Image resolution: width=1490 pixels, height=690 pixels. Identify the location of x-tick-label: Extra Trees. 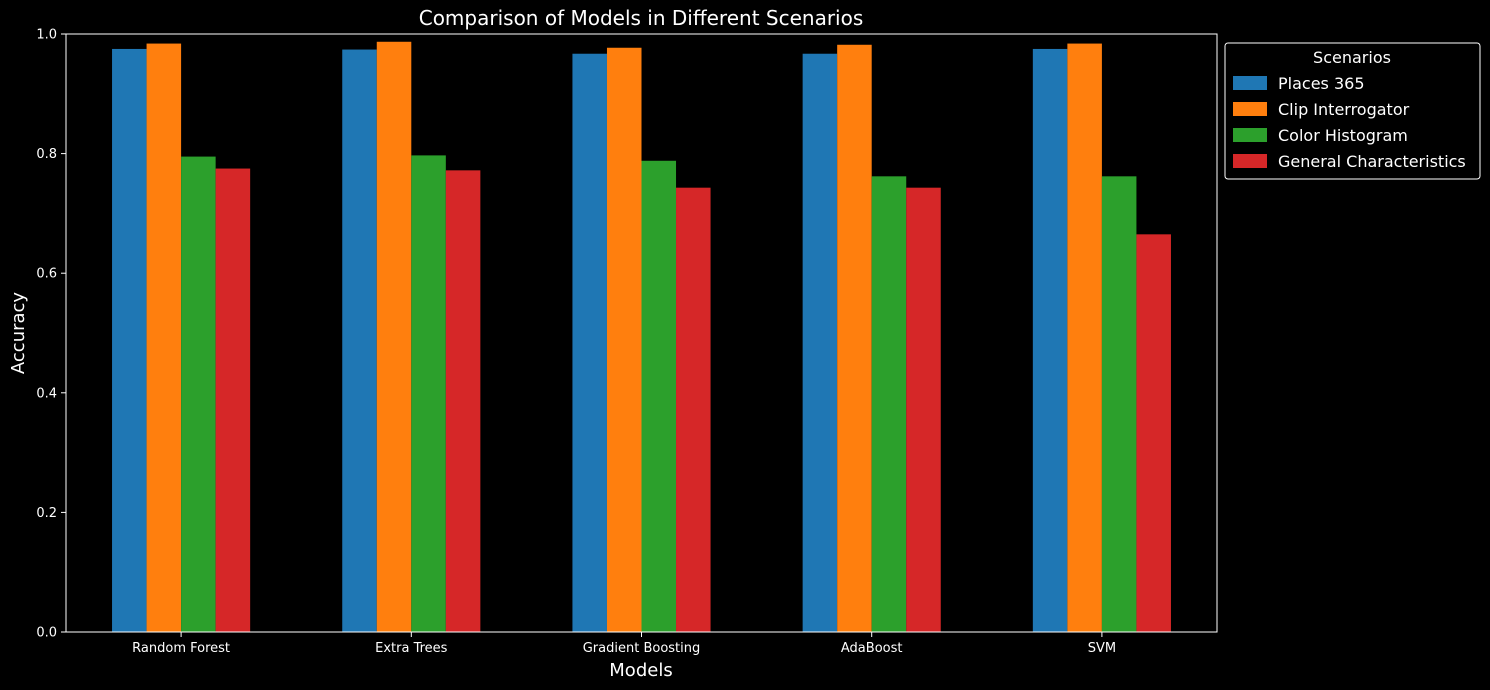
(411, 648).